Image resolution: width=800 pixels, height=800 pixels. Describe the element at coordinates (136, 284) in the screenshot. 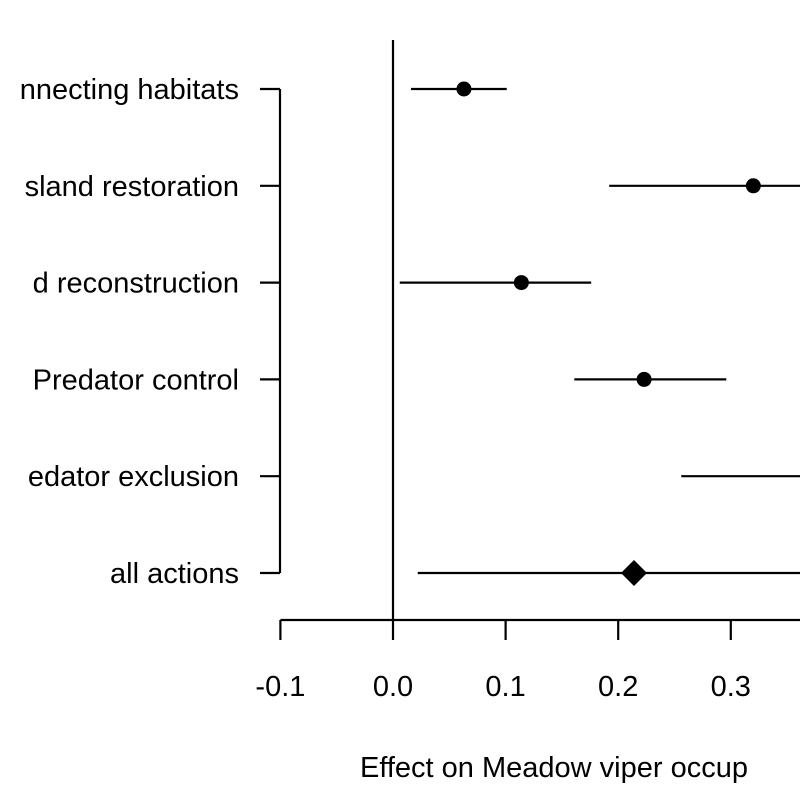

I see `category-label: d reconstruction` at that location.